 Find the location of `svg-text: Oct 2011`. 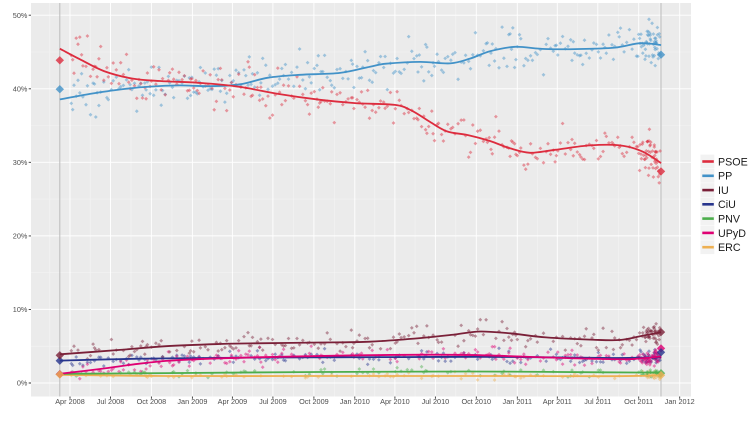

svg-text: Oct 2011 is located at coordinates (638, 401).